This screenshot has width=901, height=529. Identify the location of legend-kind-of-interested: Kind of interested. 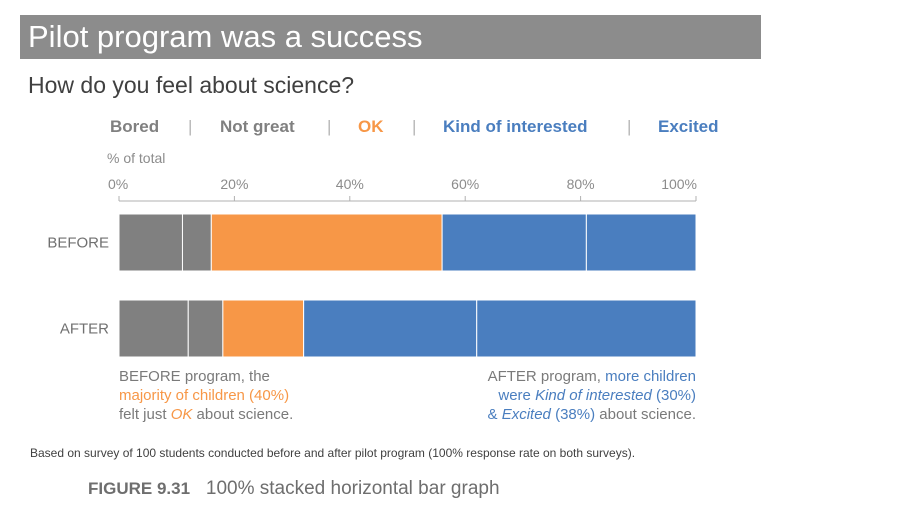
(515, 126).